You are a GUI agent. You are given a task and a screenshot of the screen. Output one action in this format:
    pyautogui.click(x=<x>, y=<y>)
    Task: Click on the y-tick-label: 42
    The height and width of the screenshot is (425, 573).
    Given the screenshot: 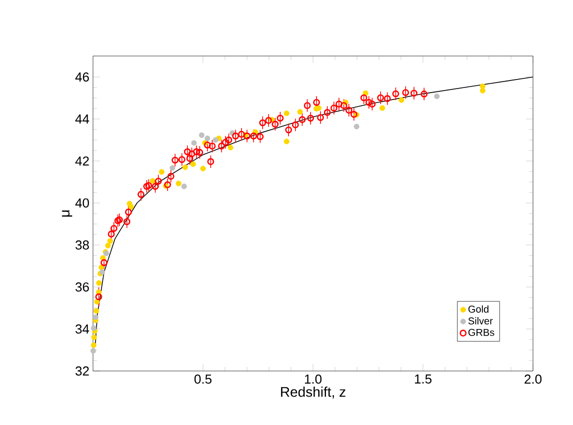 What is the action you would take?
    pyautogui.click(x=82, y=161)
    